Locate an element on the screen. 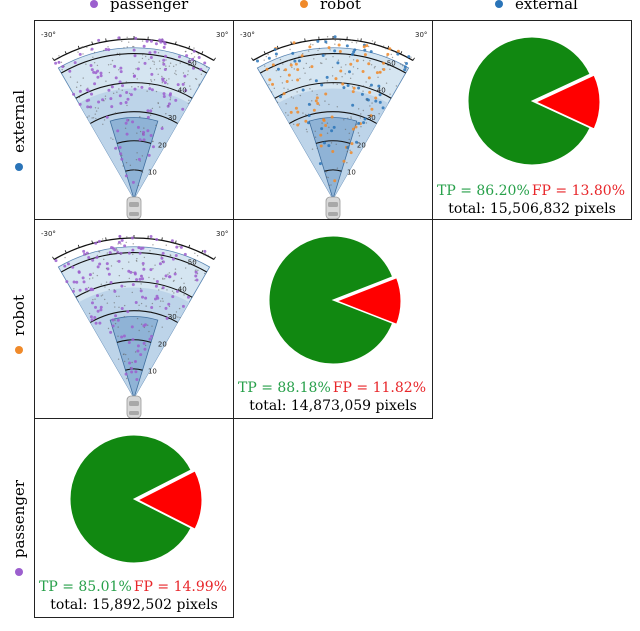 The image size is (640, 631). pie-slice-tp is located at coordinates (331, 300).